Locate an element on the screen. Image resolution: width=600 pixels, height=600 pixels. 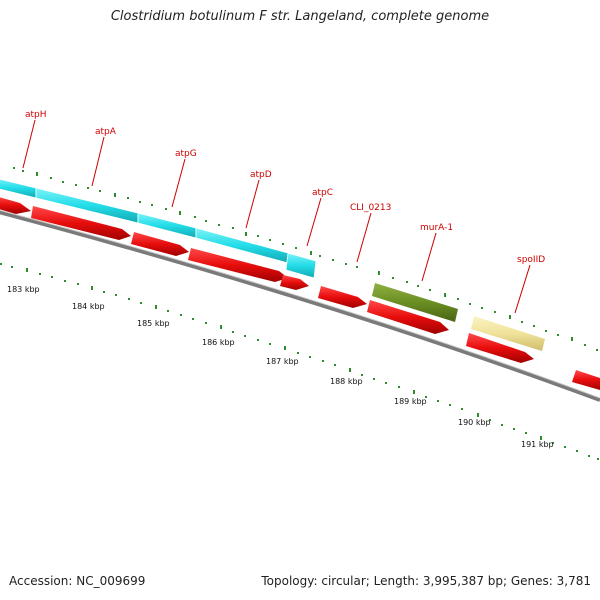
kbp-label: 187 kbp is located at coordinates (282, 361).